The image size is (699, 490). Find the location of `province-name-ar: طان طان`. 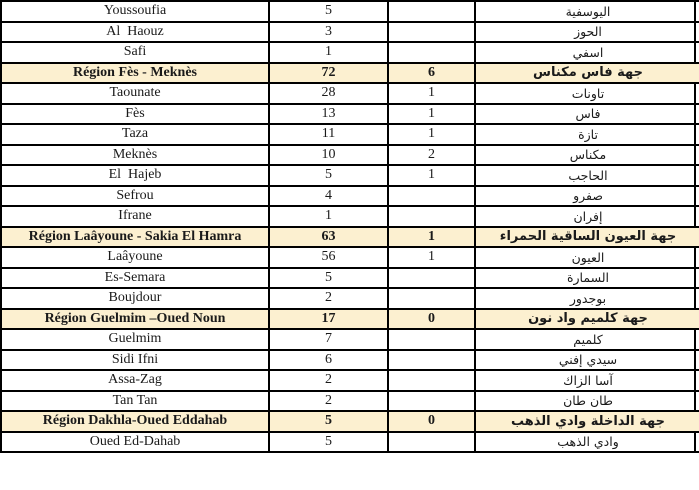

province-name-ar: طان طان is located at coordinates (586, 400).